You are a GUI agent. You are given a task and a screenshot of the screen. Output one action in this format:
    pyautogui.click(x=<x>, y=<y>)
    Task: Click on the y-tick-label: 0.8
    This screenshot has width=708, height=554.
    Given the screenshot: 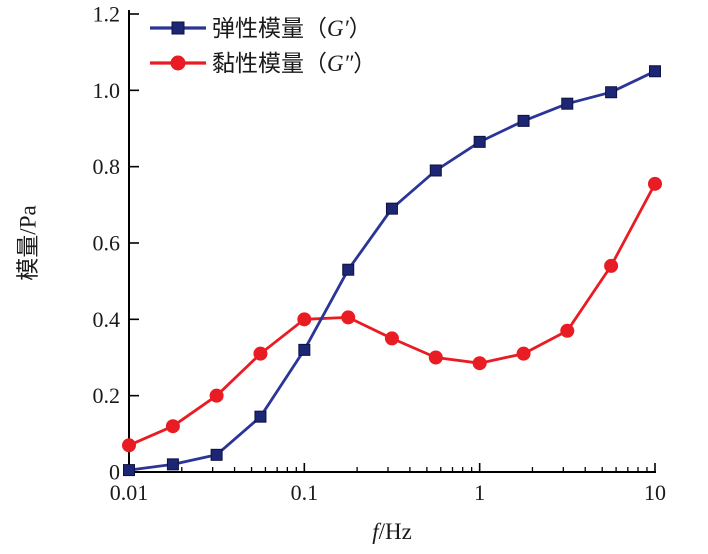 What is the action you would take?
    pyautogui.click(x=107, y=166)
    